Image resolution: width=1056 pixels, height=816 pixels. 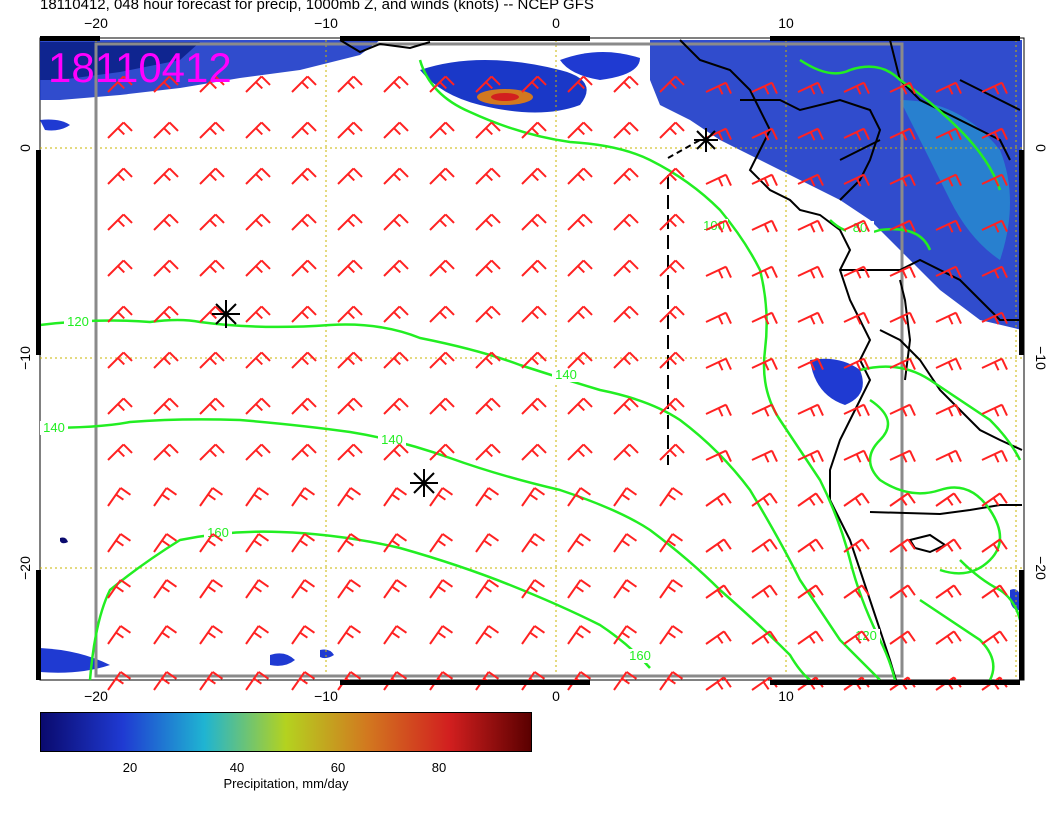 I want to click on colorbar-tick: 40, so click(x=237, y=767).